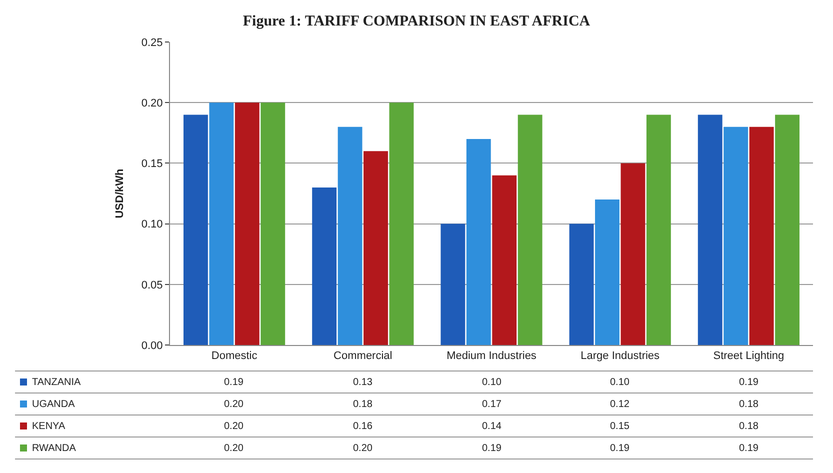 This screenshot has width=833, height=473. What do you see at coordinates (152, 164) in the screenshot?
I see `y-tick-label: 0.15` at bounding box center [152, 164].